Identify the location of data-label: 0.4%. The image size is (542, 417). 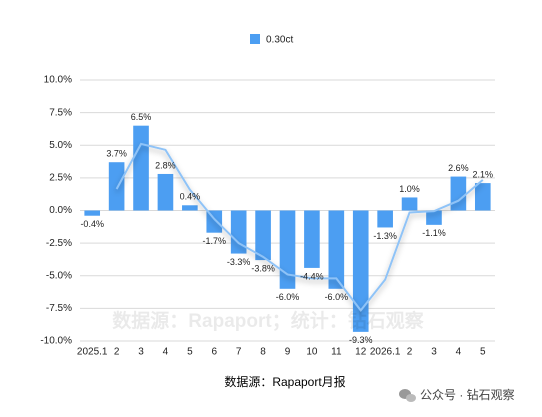
(190, 197).